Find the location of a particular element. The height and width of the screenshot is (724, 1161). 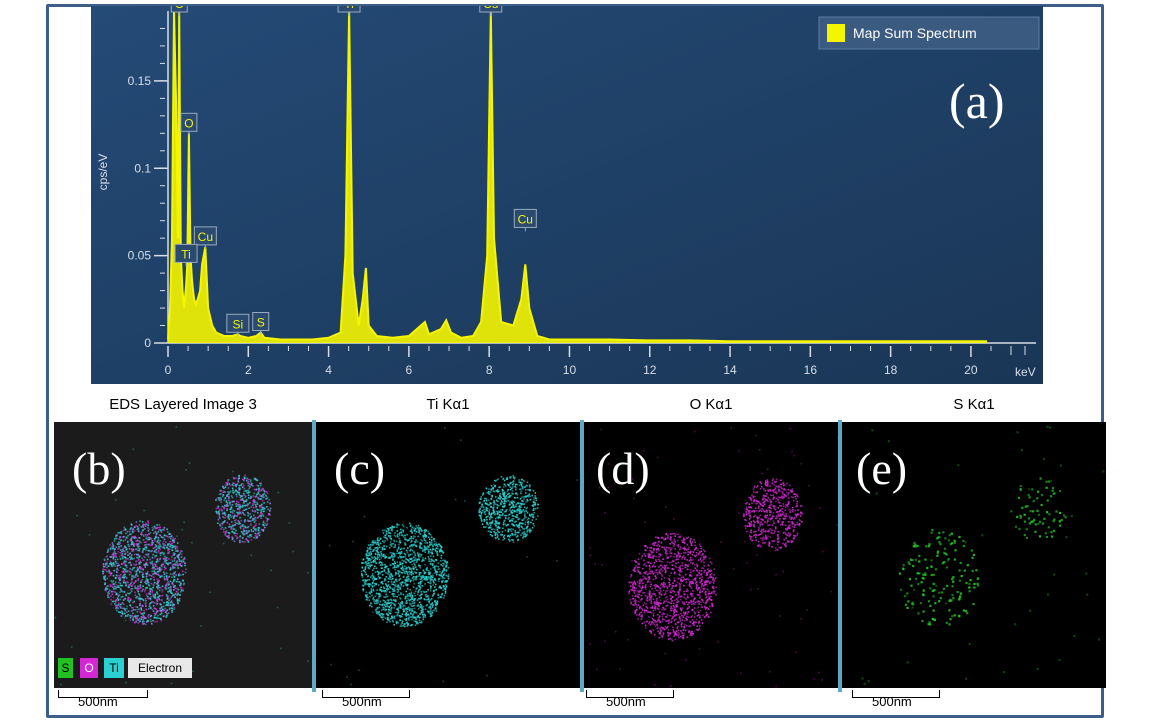

x-tick-label: 18 is located at coordinates (891, 370).